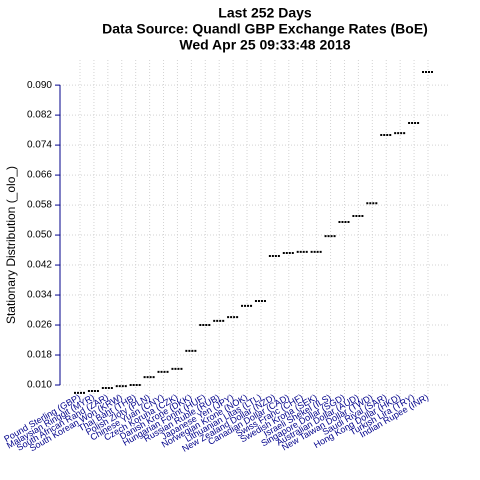 Image resolution: width=480 pixels, height=480 pixels. I want to click on y-tick-label: 0.010, so click(39, 385).